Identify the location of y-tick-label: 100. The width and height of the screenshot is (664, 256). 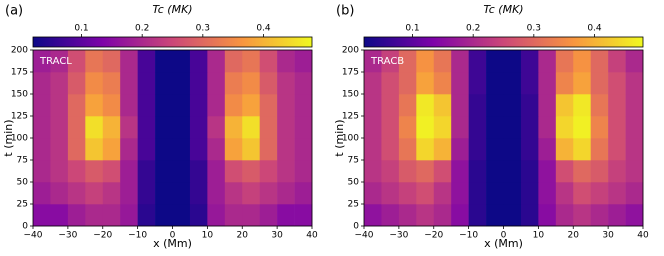
(19, 139).